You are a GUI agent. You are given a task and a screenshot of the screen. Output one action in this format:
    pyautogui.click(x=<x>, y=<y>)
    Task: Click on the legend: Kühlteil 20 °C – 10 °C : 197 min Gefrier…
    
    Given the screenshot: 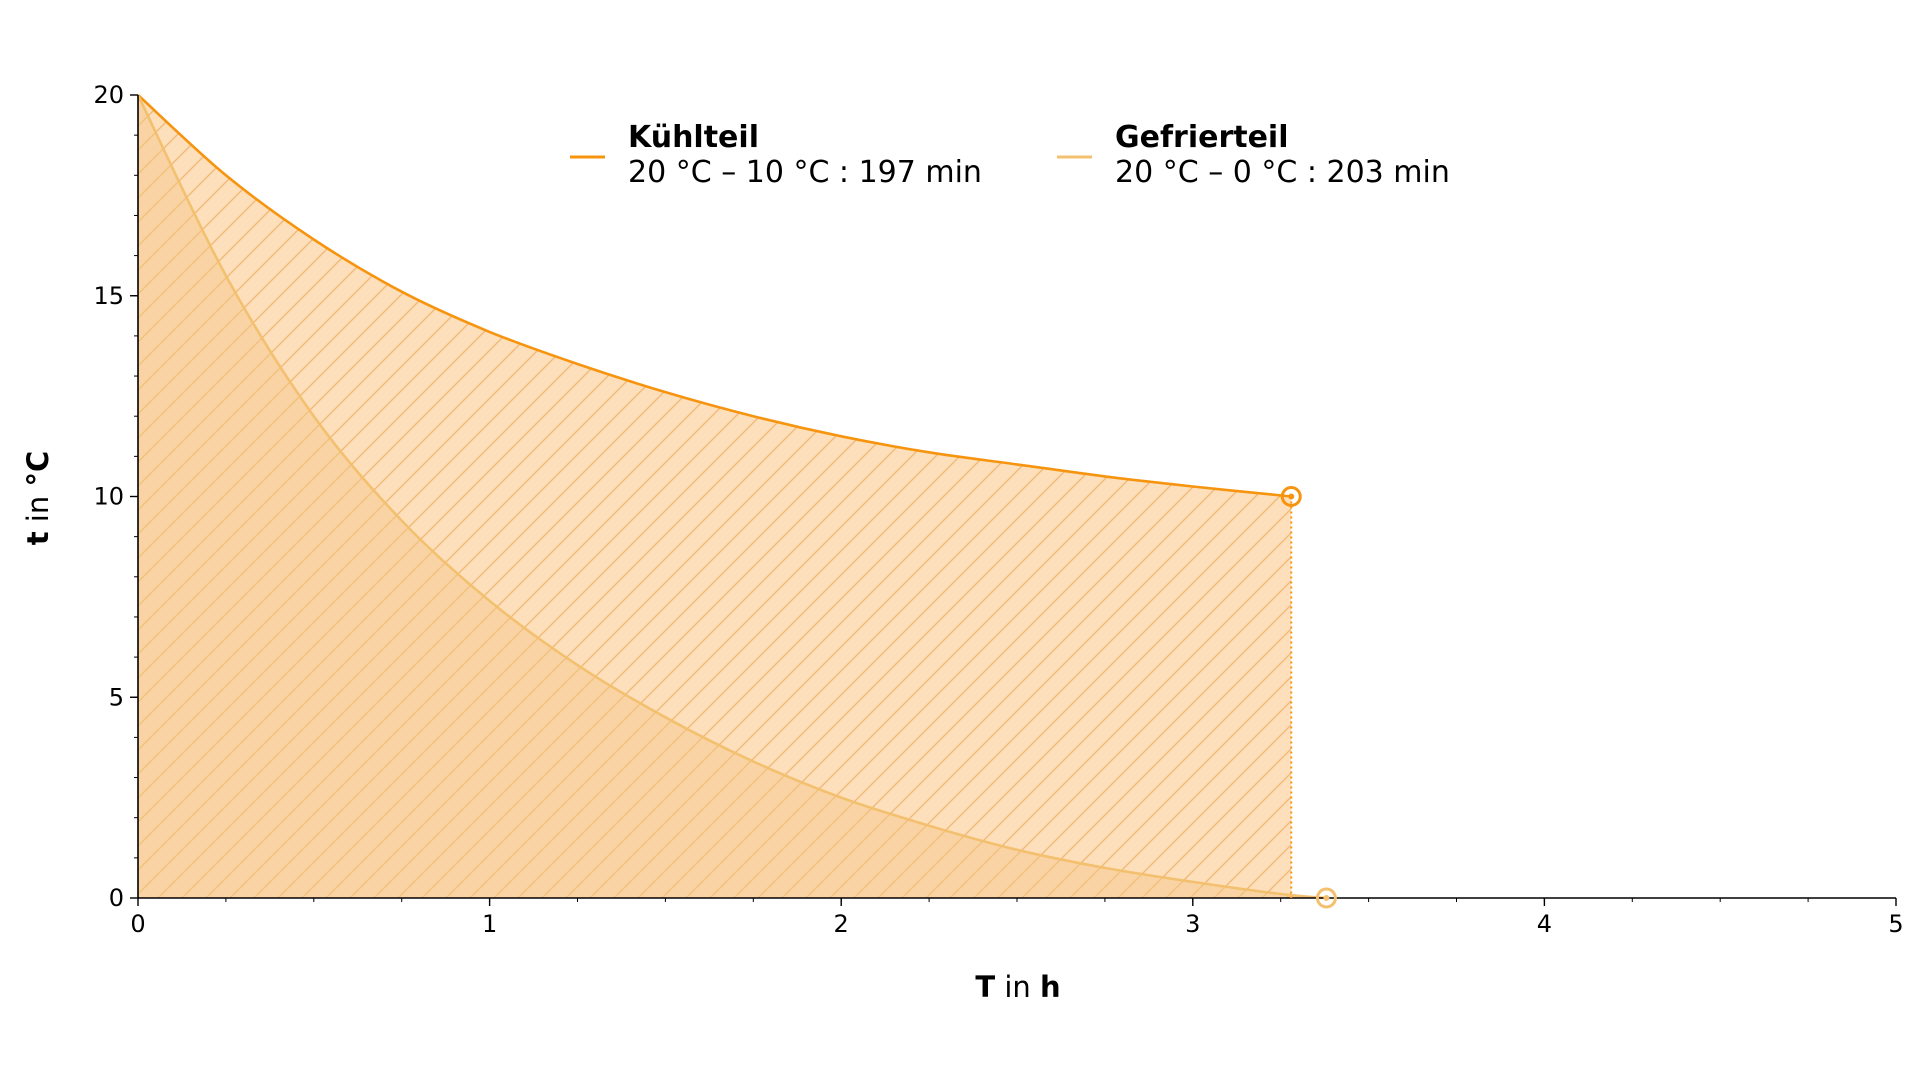 What is the action you would take?
    pyautogui.click(x=1010, y=155)
    